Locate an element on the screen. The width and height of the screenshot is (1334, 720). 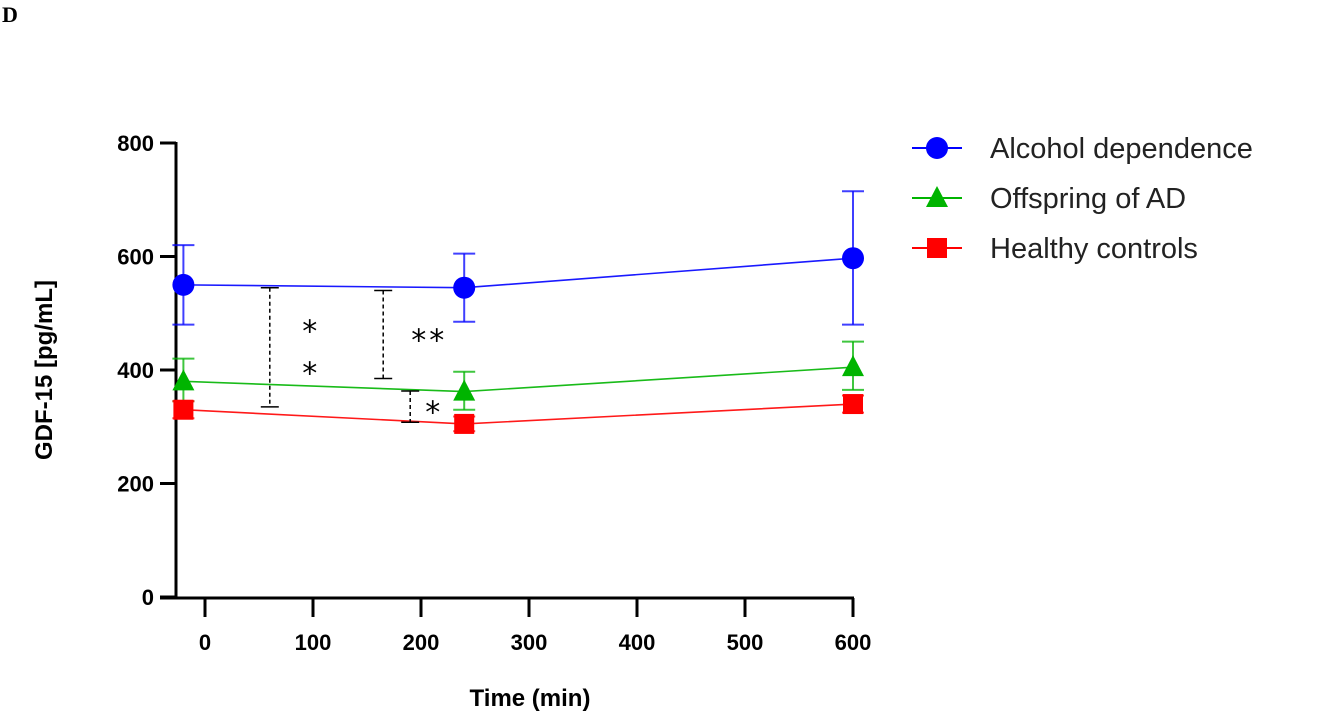
x-tick-label: 300 is located at coordinates (529, 642).